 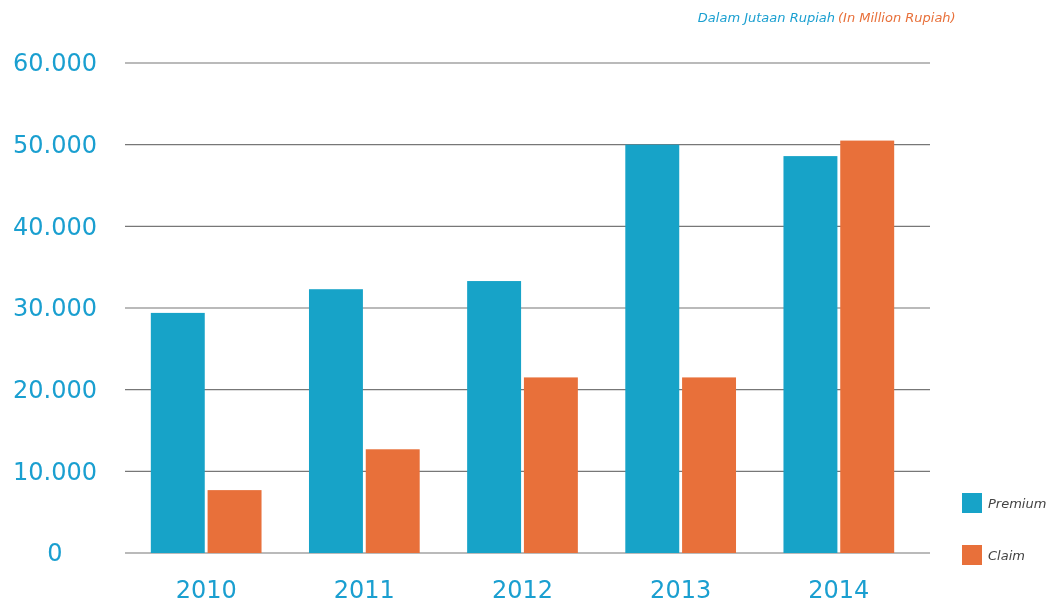 I want to click on x-tick-label: 2011, so click(x=364, y=590).